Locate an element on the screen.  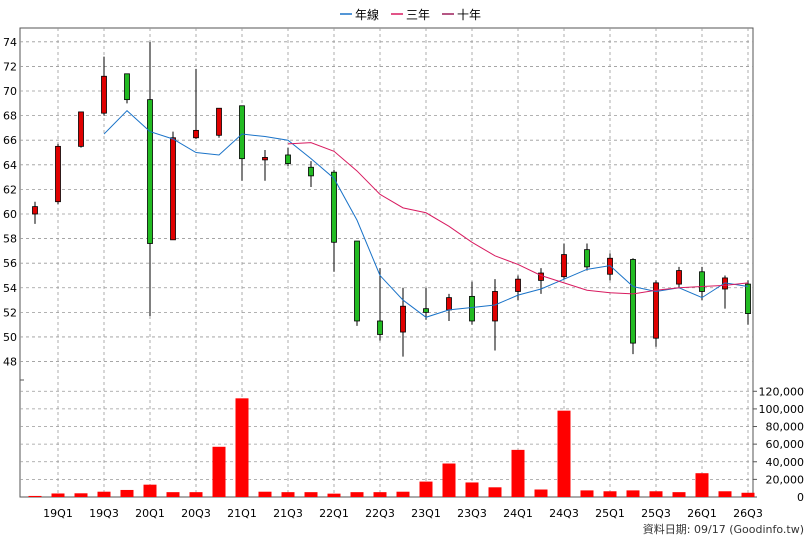
x-tick-label: 26Q1 is located at coordinates (702, 513).